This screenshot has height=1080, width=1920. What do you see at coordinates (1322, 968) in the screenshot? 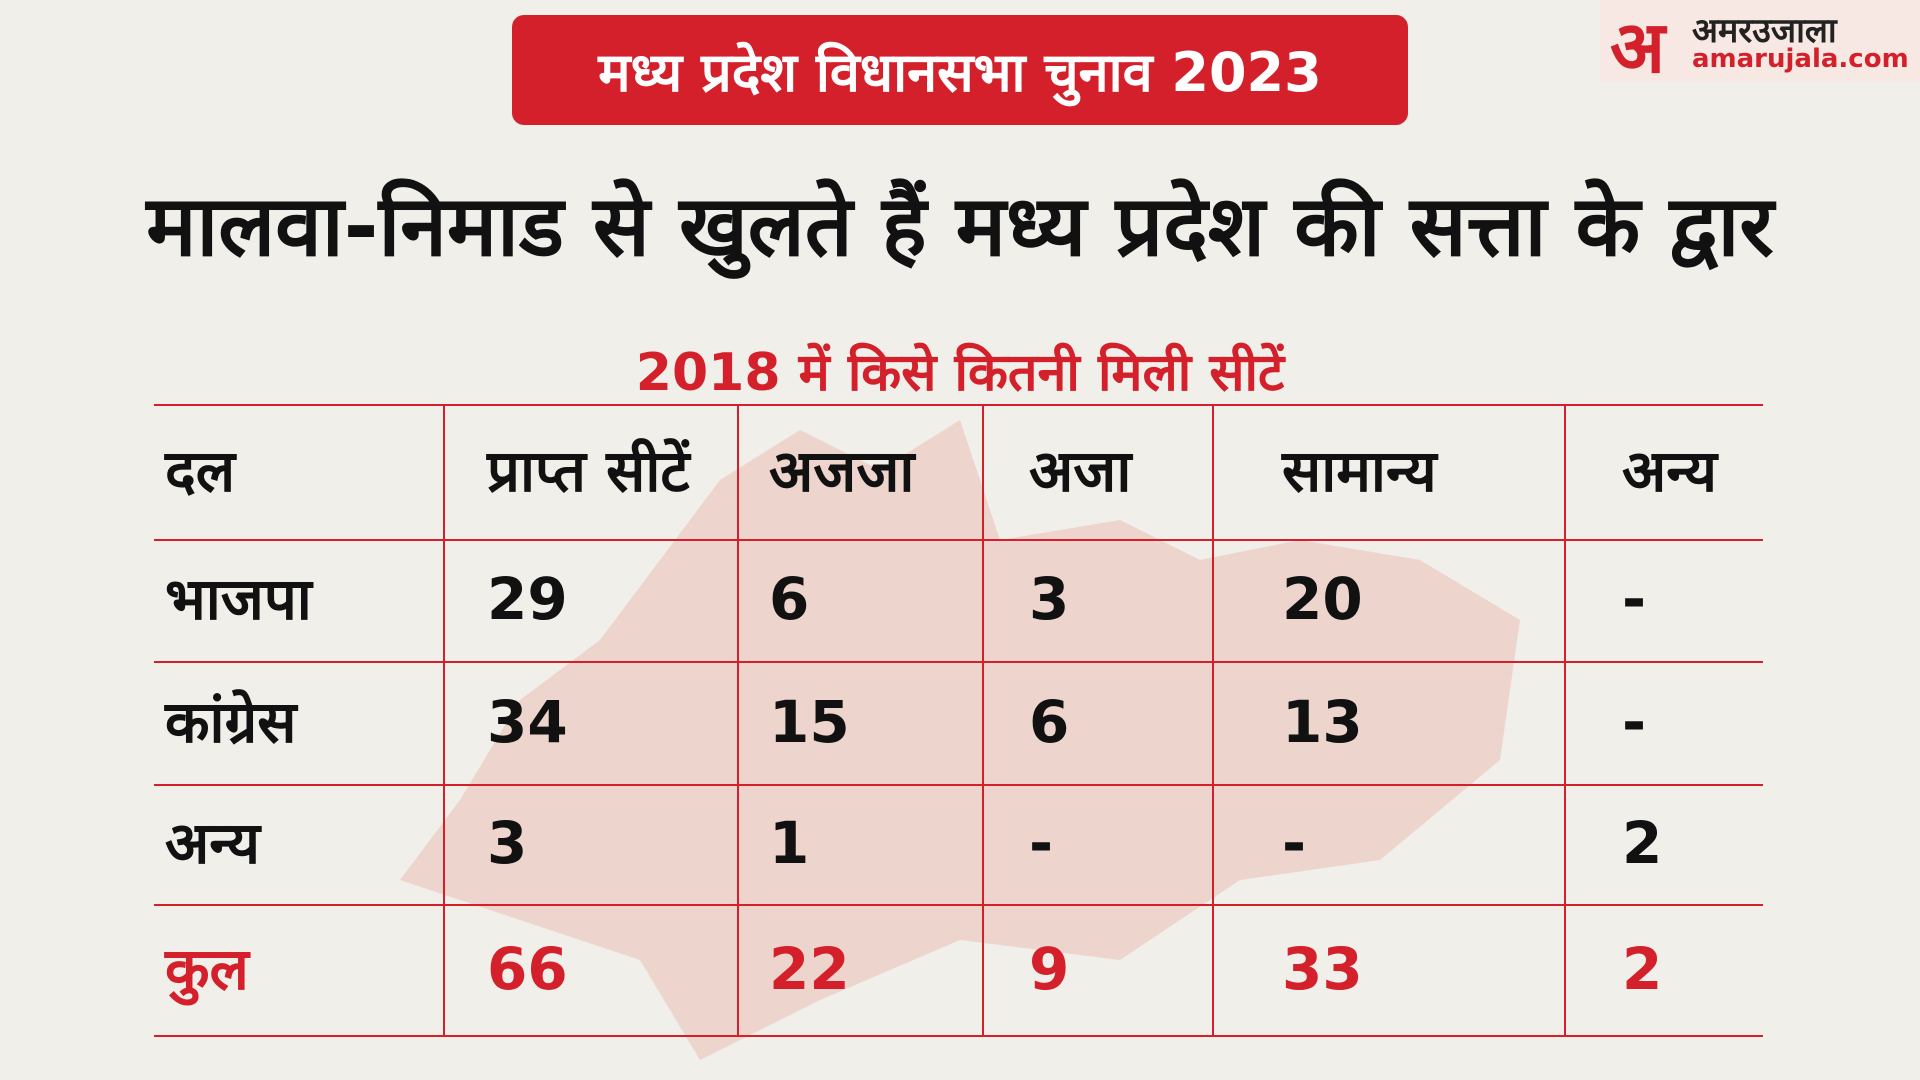
I see `table-cell: 33` at bounding box center [1322, 968].